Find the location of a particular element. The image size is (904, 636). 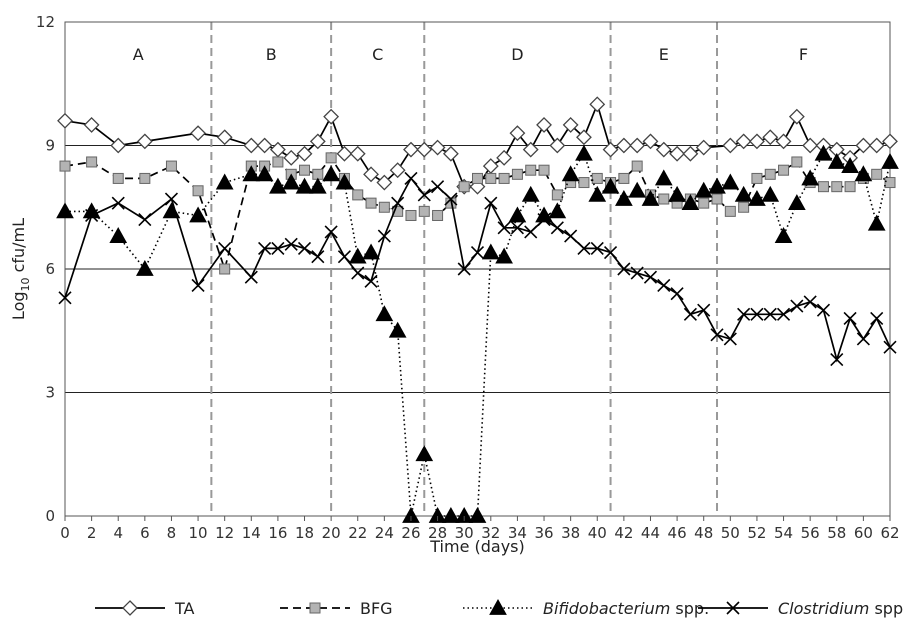

y-tick-label: 12 is located at coordinates (45, 22).